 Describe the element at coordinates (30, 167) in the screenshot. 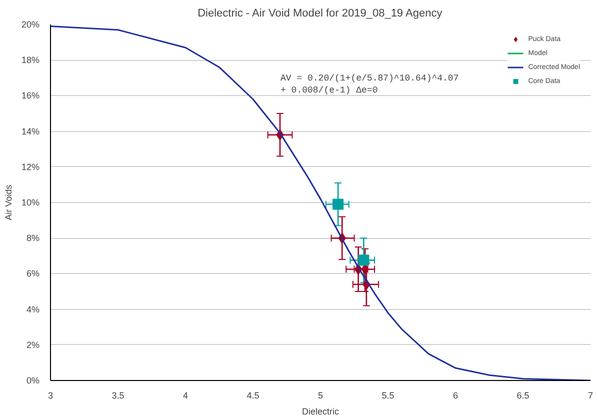

I see `y-tick-label: 12%` at that location.